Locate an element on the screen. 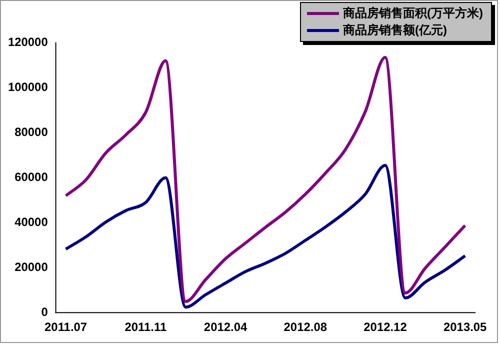 This screenshot has height=345, width=500. x-tick-label: 2011.11 is located at coordinates (145, 327).